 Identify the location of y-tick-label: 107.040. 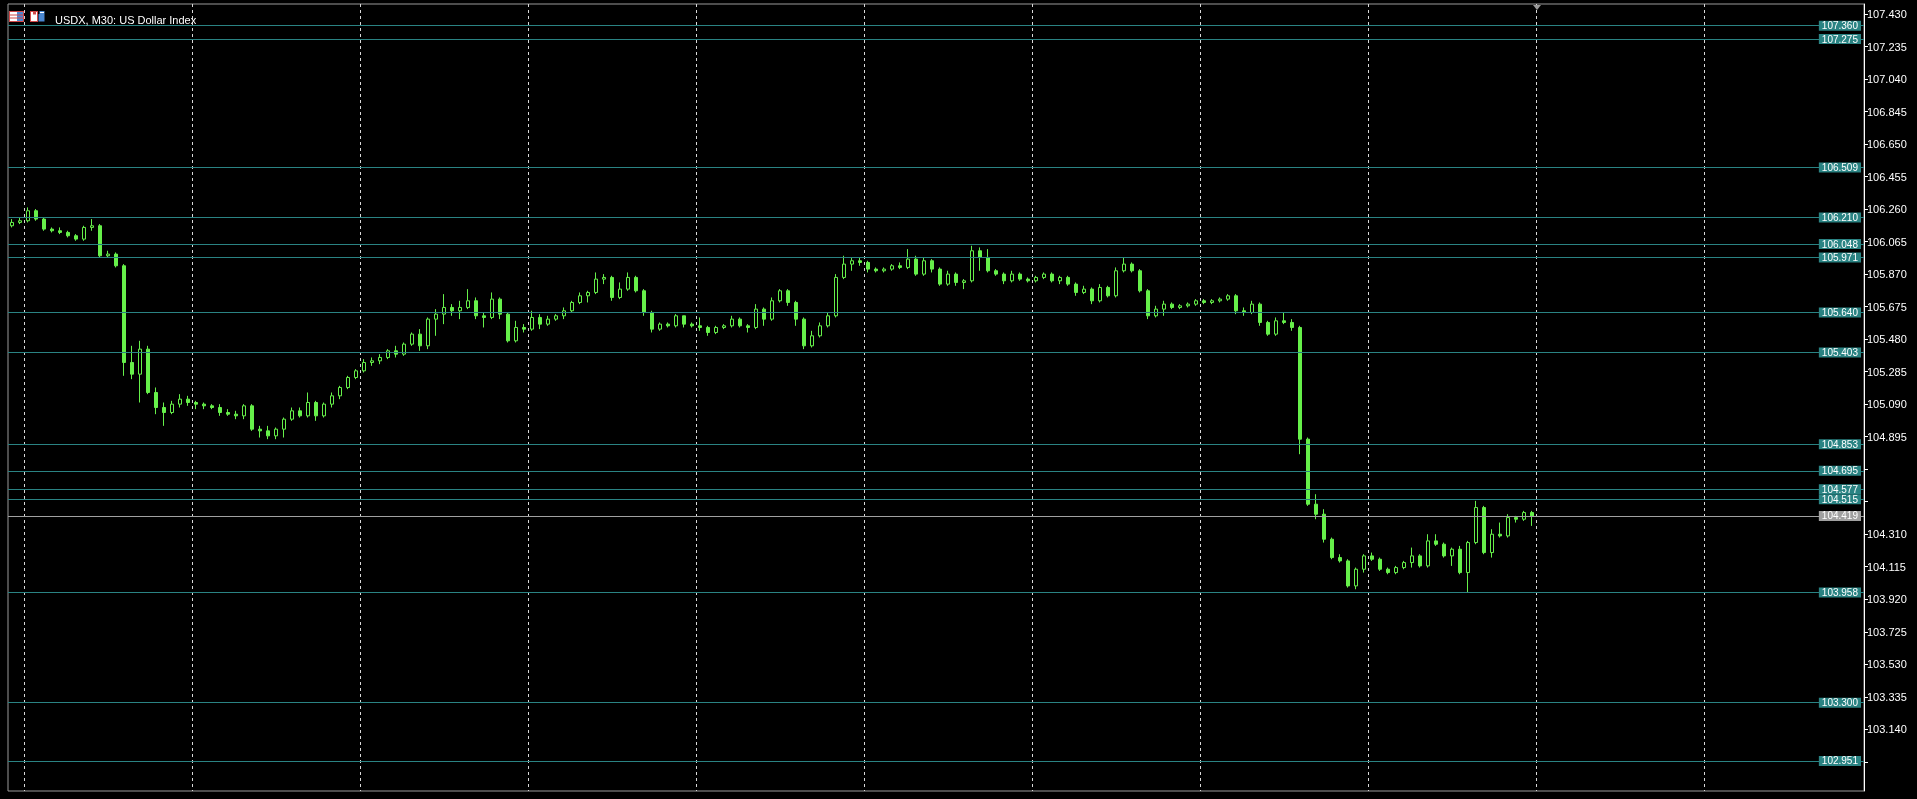
(1887, 79).